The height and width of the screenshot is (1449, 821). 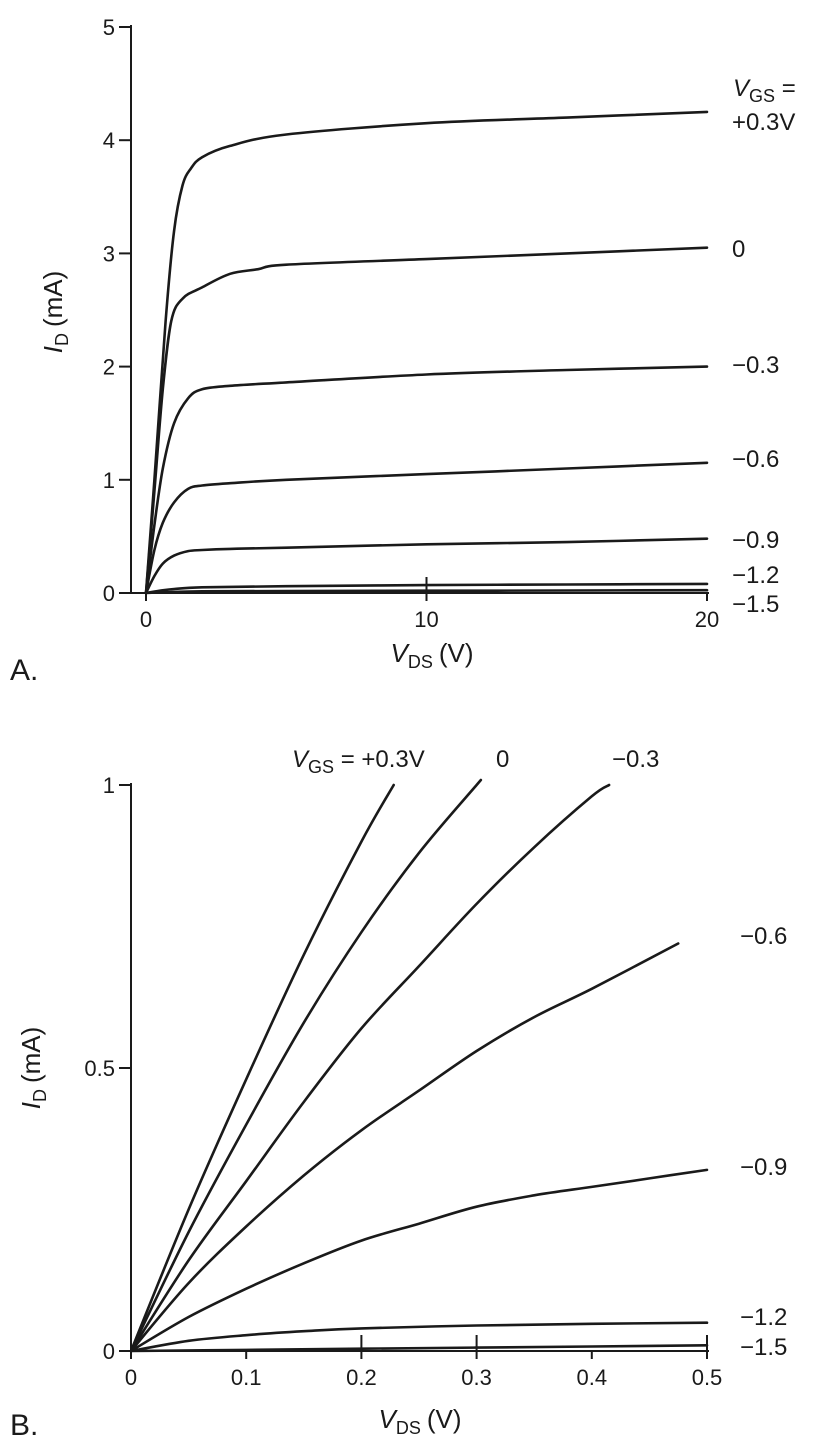 I want to click on y-tick-label: 5, so click(x=109, y=27).